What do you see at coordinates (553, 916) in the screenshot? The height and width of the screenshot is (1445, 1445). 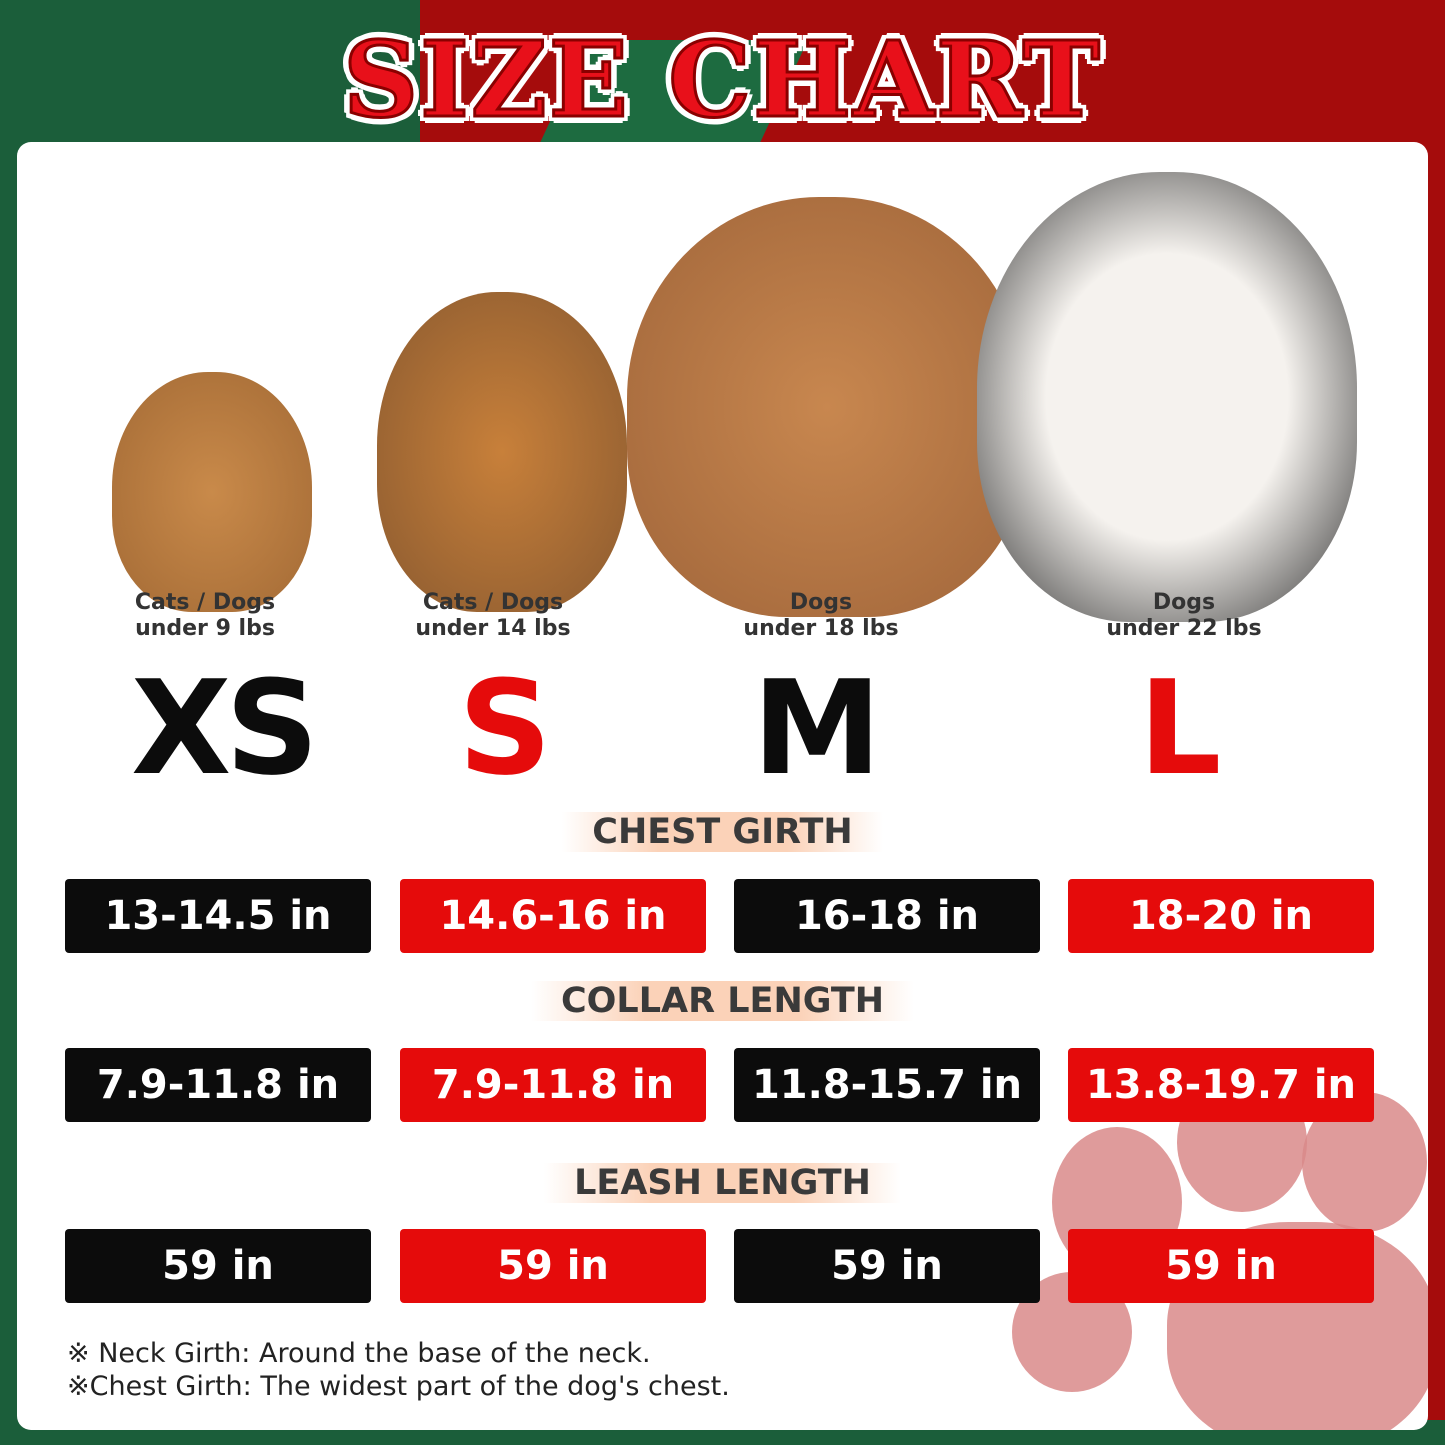 I see `chest-s: 14.6-16 in` at bounding box center [553, 916].